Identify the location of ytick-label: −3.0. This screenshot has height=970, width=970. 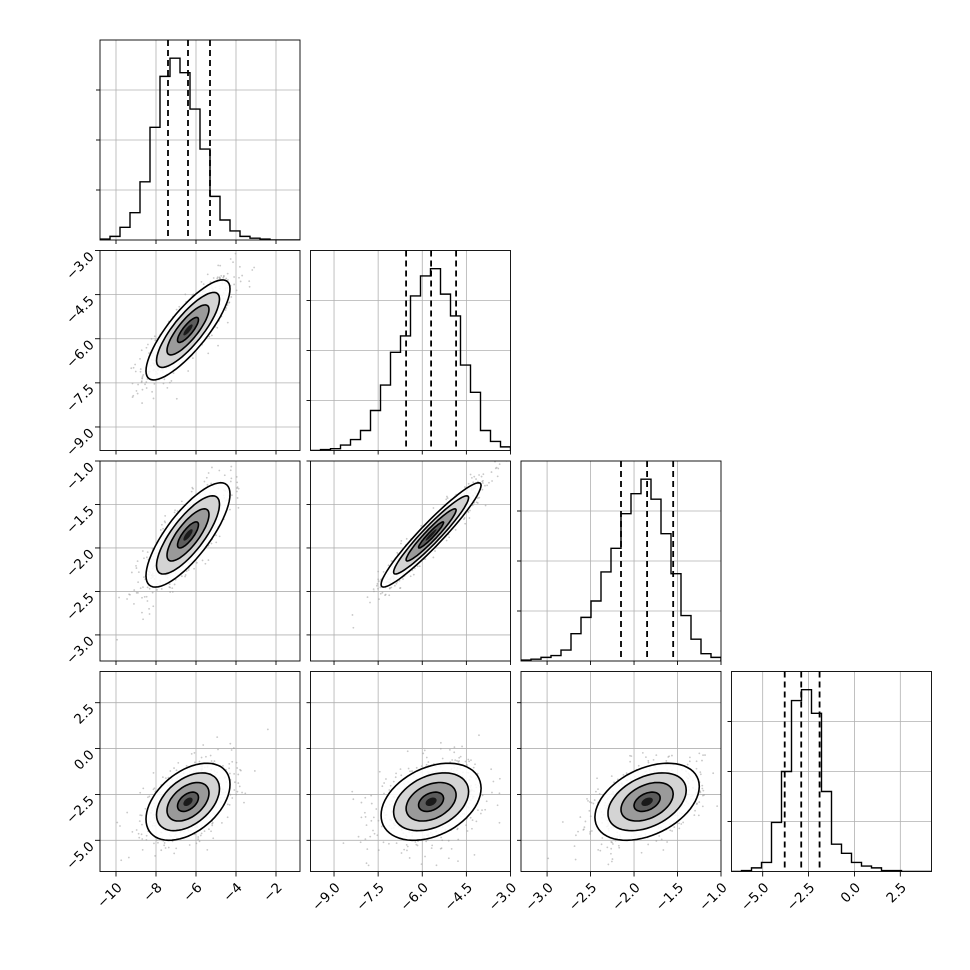
(80, 650).